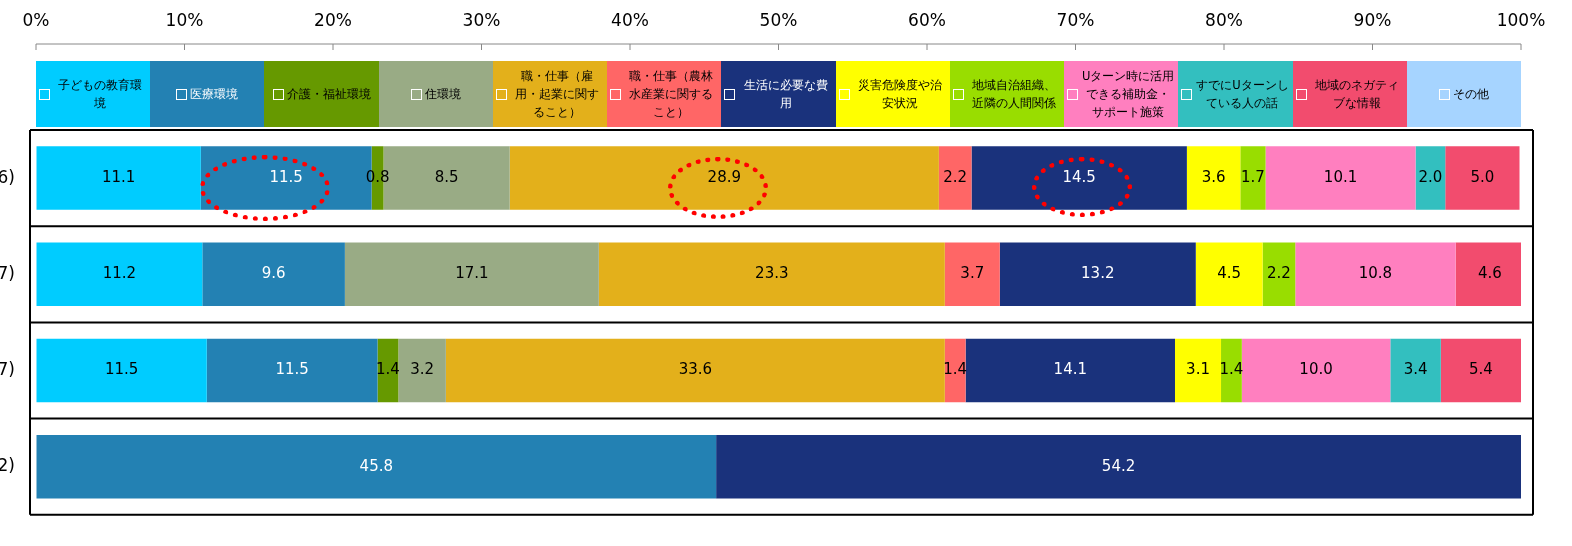 The width and height of the screenshot is (1572, 546). Describe the element at coordinates (214, 94) in the screenshot. I see `legend-label: 医療環境` at that location.